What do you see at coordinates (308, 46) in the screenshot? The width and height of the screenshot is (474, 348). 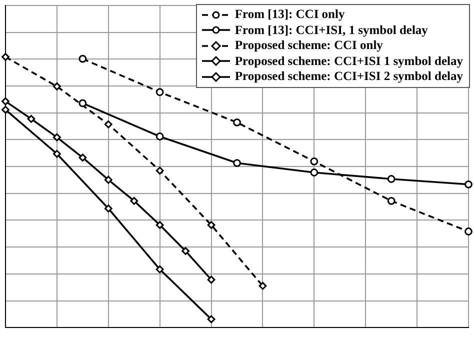 I see `legend-label: Proposed scheme: CCI only` at bounding box center [308, 46].